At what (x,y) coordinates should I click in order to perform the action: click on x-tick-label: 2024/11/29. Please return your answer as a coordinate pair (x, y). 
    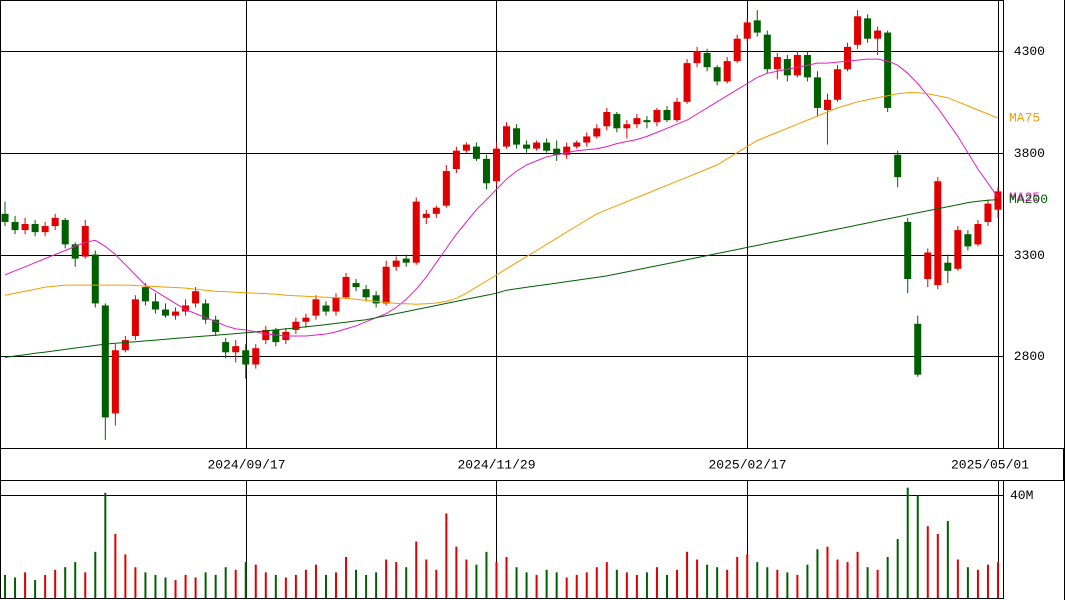
    Looking at the image, I should click on (496, 464).